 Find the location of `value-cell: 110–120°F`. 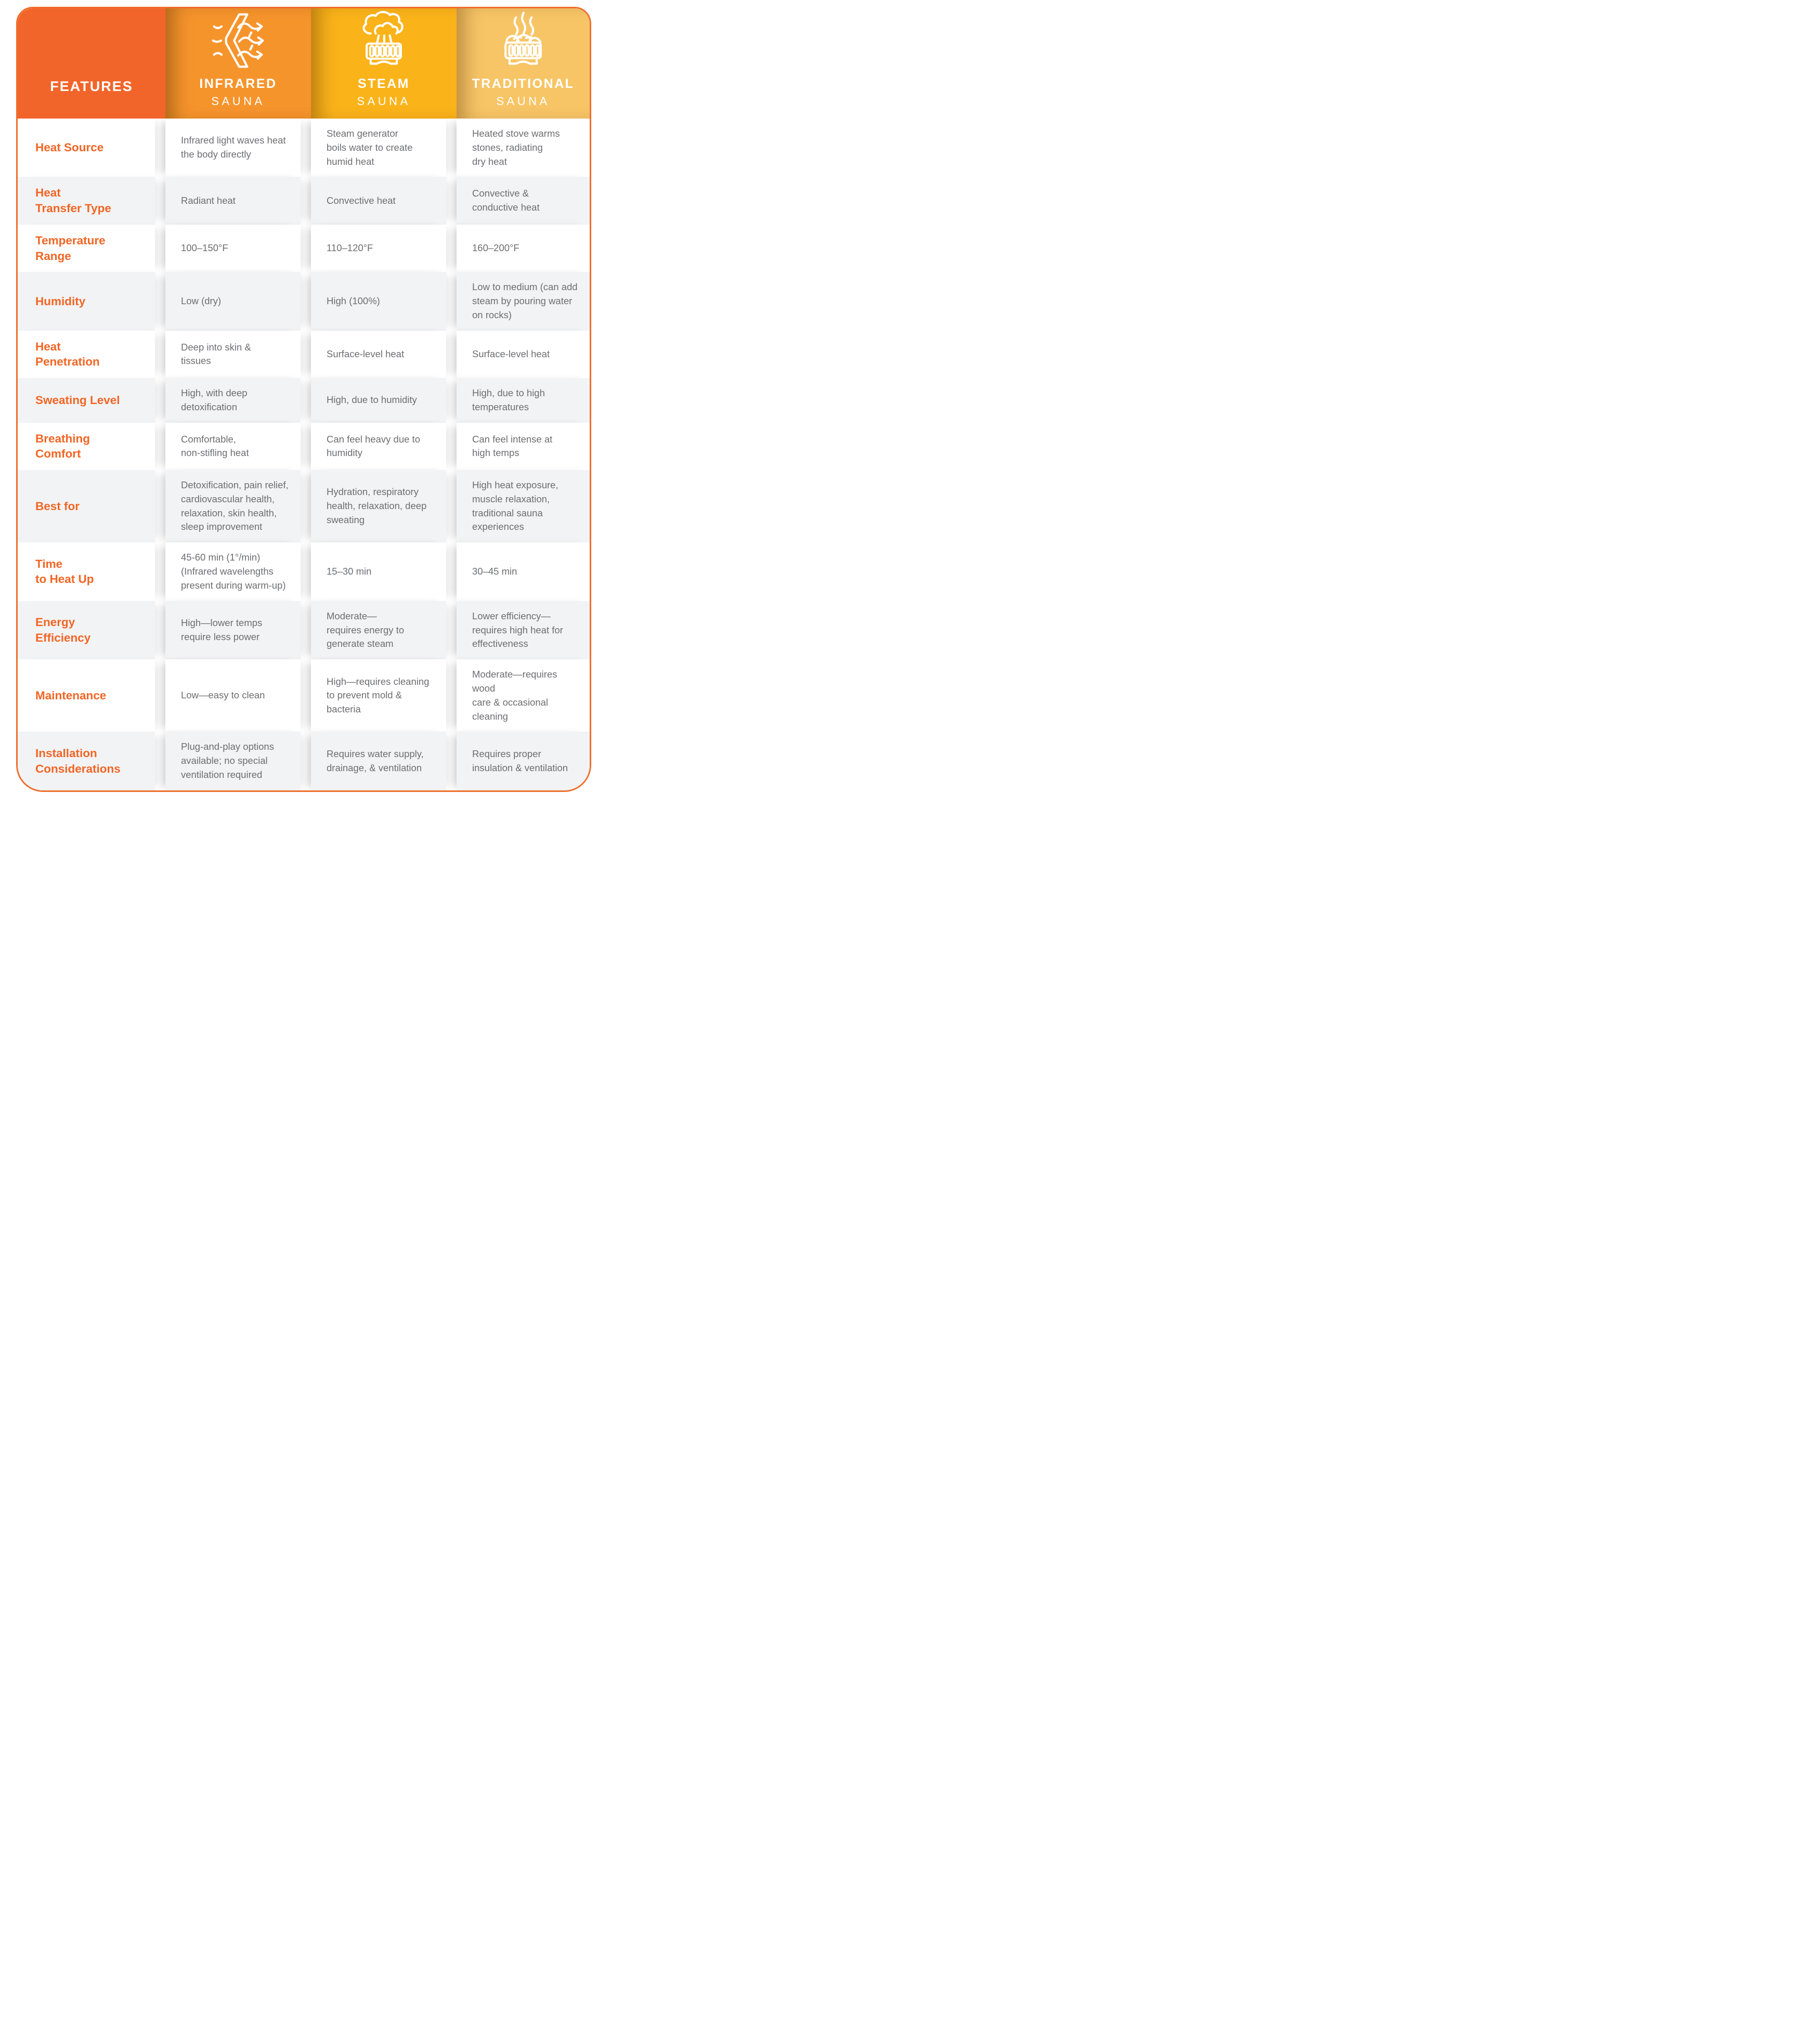

value-cell: 110–120°F is located at coordinates (378, 248).